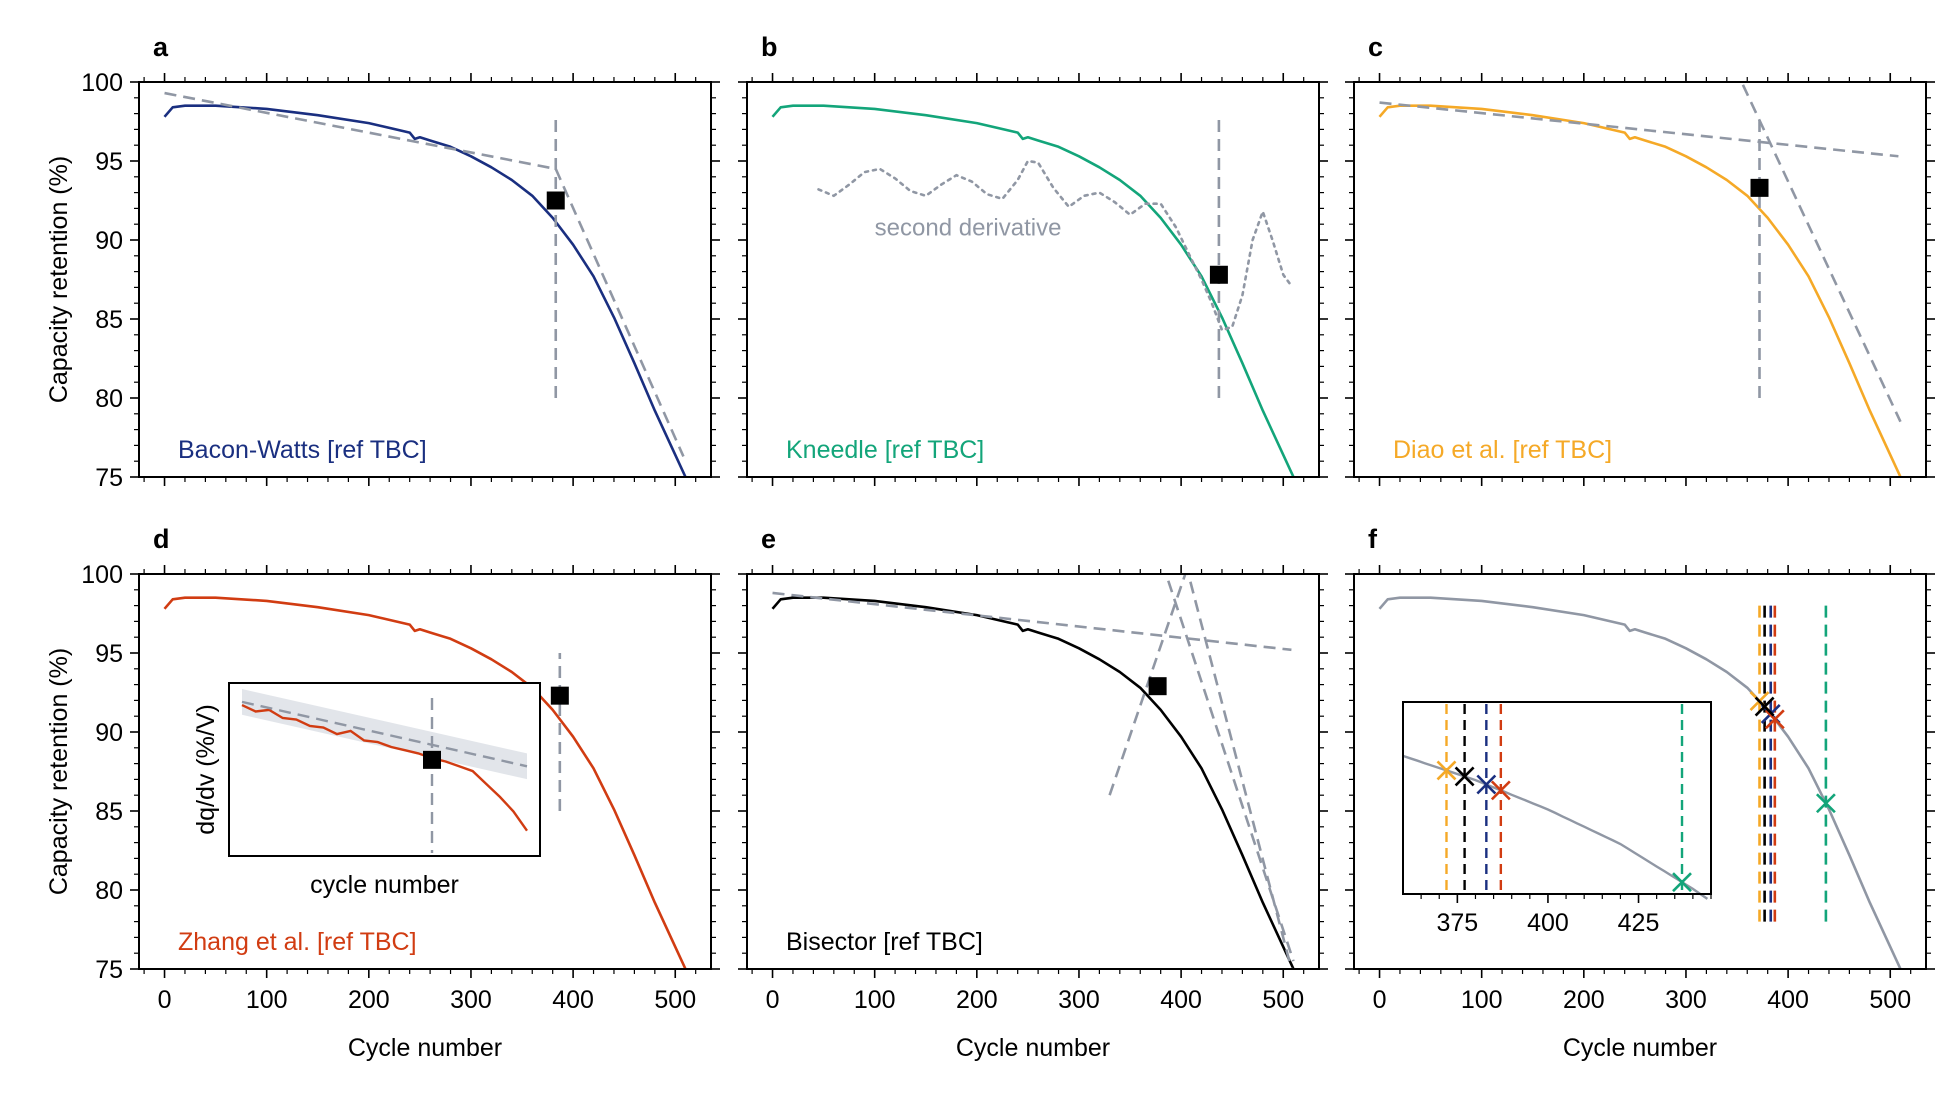 This screenshot has width=1948, height=1096. Describe the element at coordinates (1555, 827) in the screenshot. I see `inset-retention-curve` at that location.